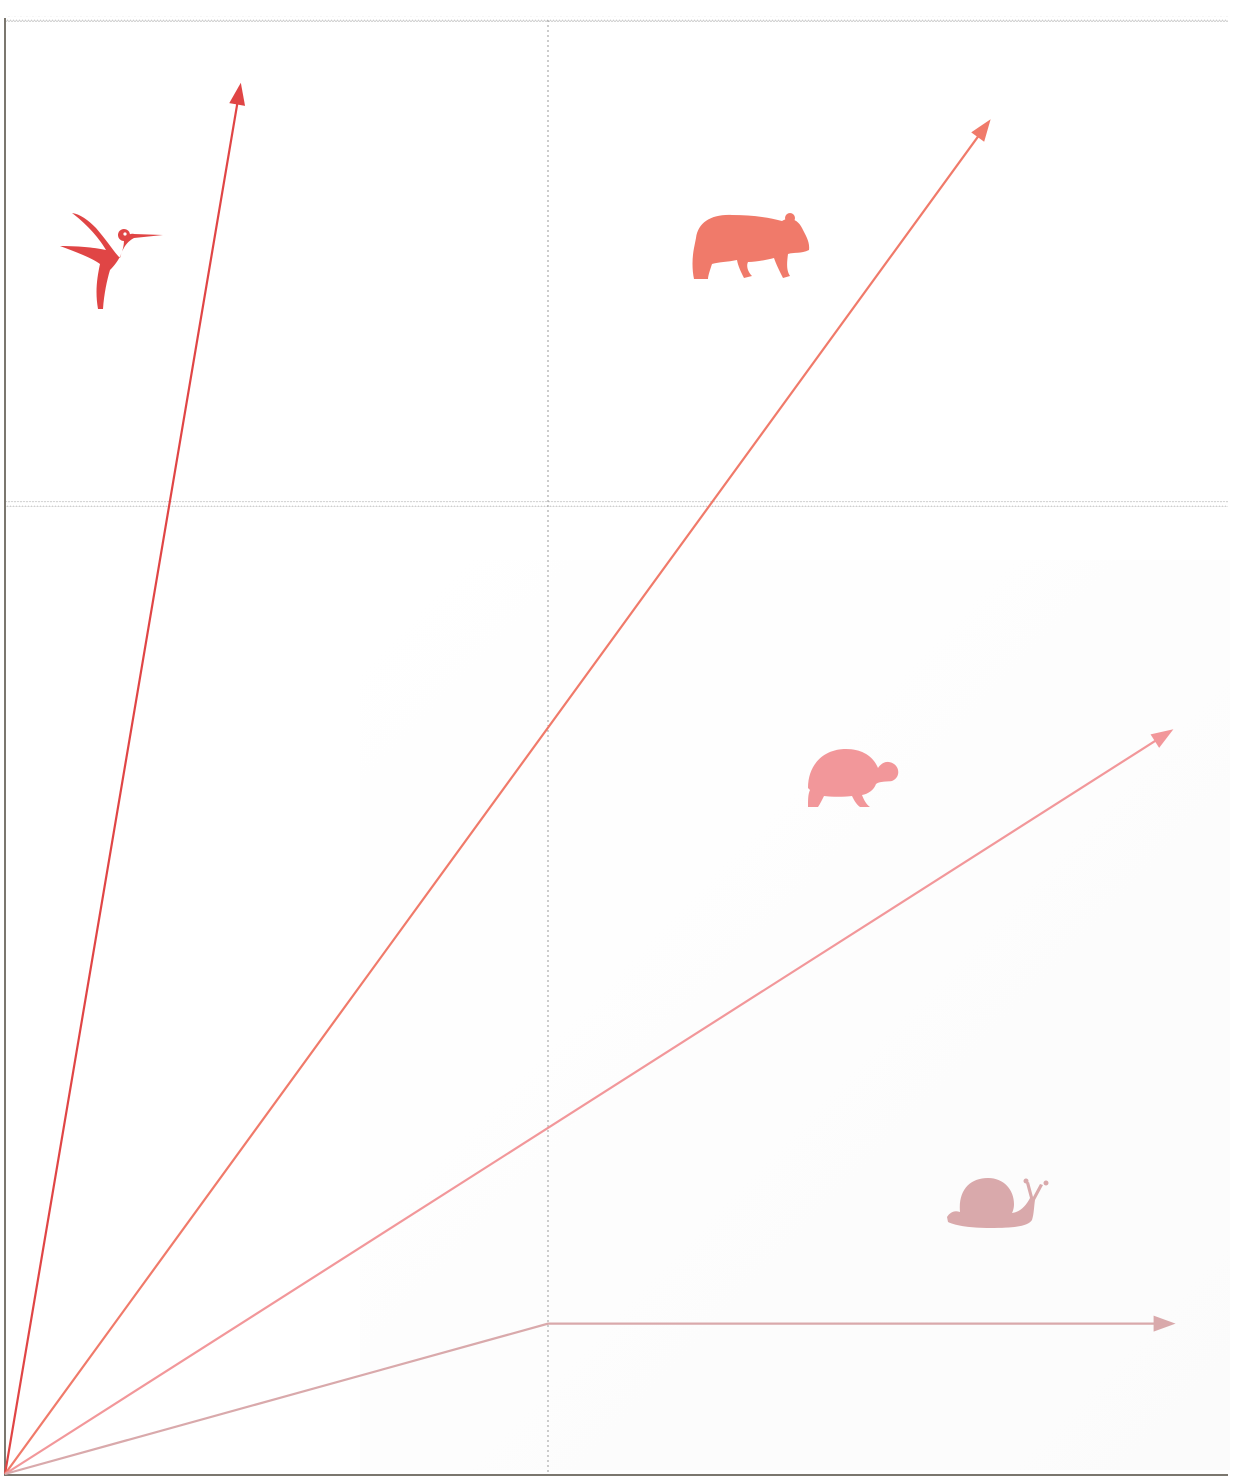 The image size is (1253, 1482). What do you see at coordinates (1162, 738) in the screenshot?
I see `tortoise-arrowhead` at bounding box center [1162, 738].